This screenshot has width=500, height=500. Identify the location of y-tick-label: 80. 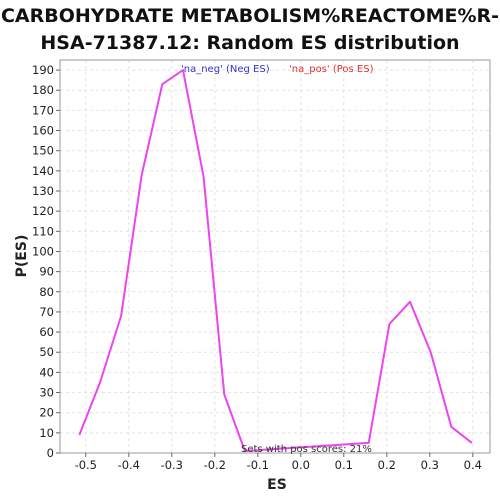
(46, 292).